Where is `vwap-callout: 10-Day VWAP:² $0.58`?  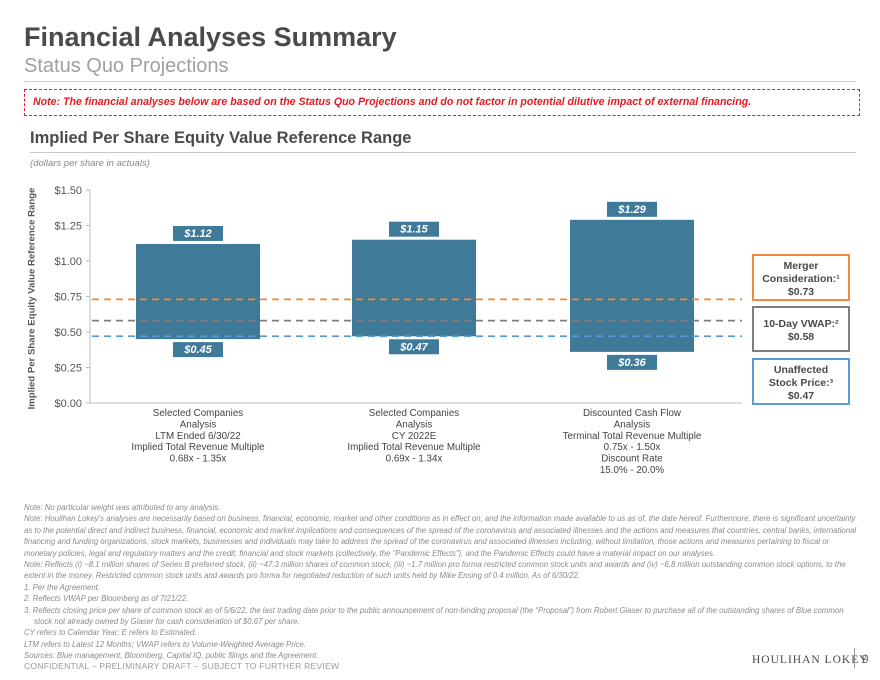 vwap-callout: 10-Day VWAP:² $0.58 is located at coordinates (801, 329).